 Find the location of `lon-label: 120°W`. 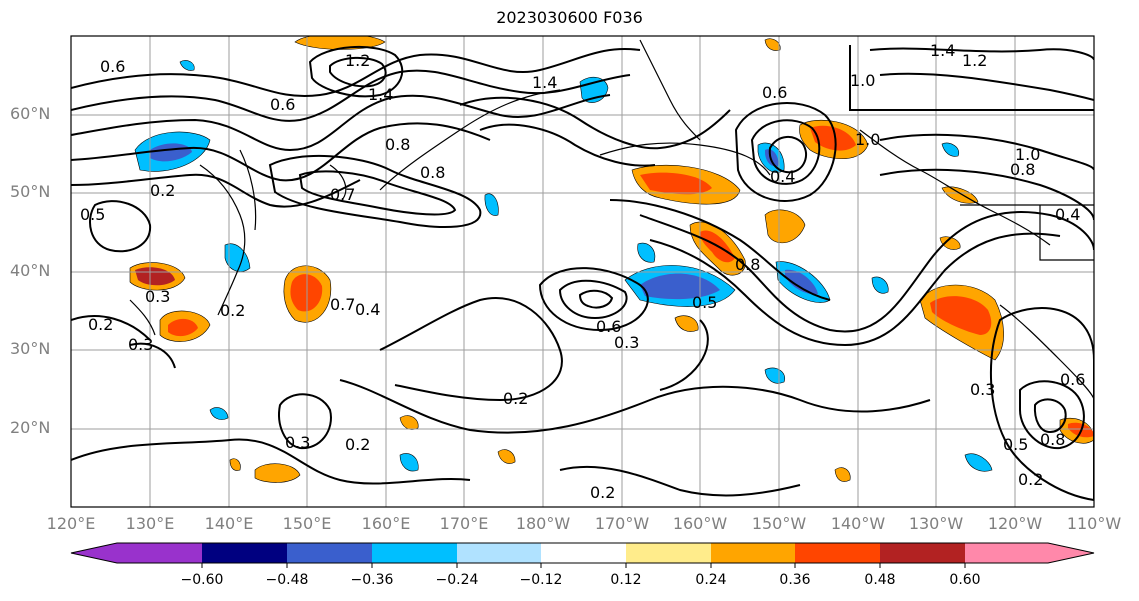

lon-label: 120°W is located at coordinates (1015, 523).